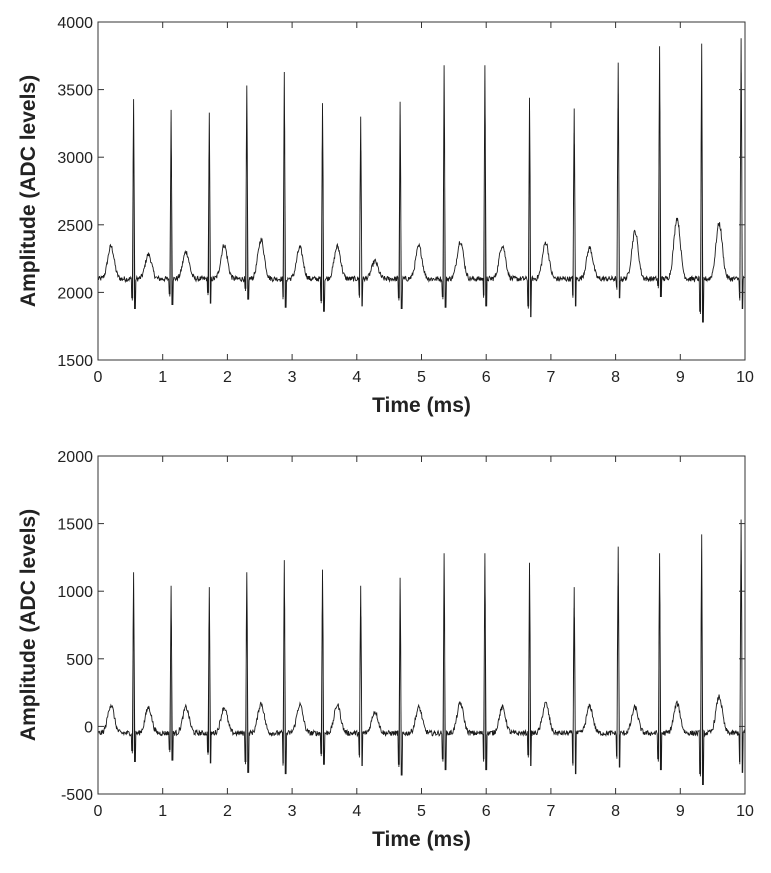 Image resolution: width=771 pixels, height=873 pixels. What do you see at coordinates (79, 660) in the screenshot?
I see `y-tick-label: 500` at bounding box center [79, 660].